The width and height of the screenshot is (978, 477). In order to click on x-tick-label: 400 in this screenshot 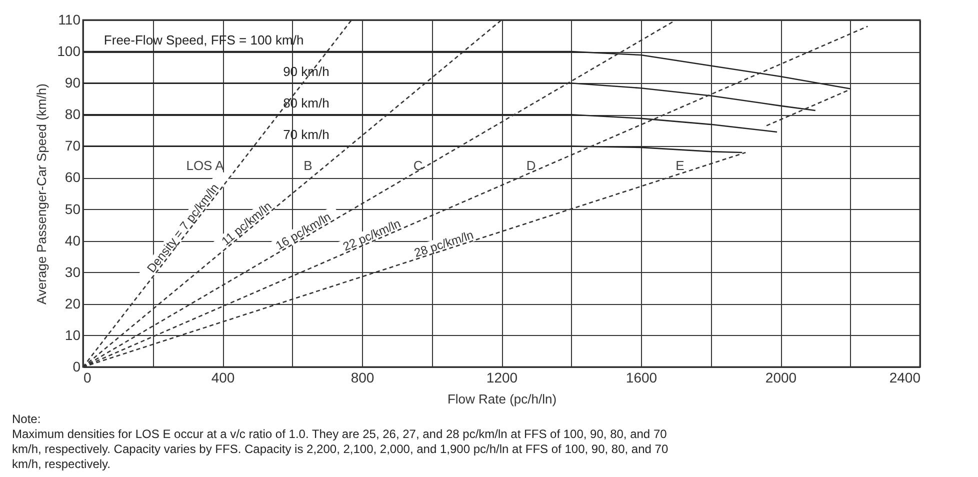, I will do `click(223, 378)`.